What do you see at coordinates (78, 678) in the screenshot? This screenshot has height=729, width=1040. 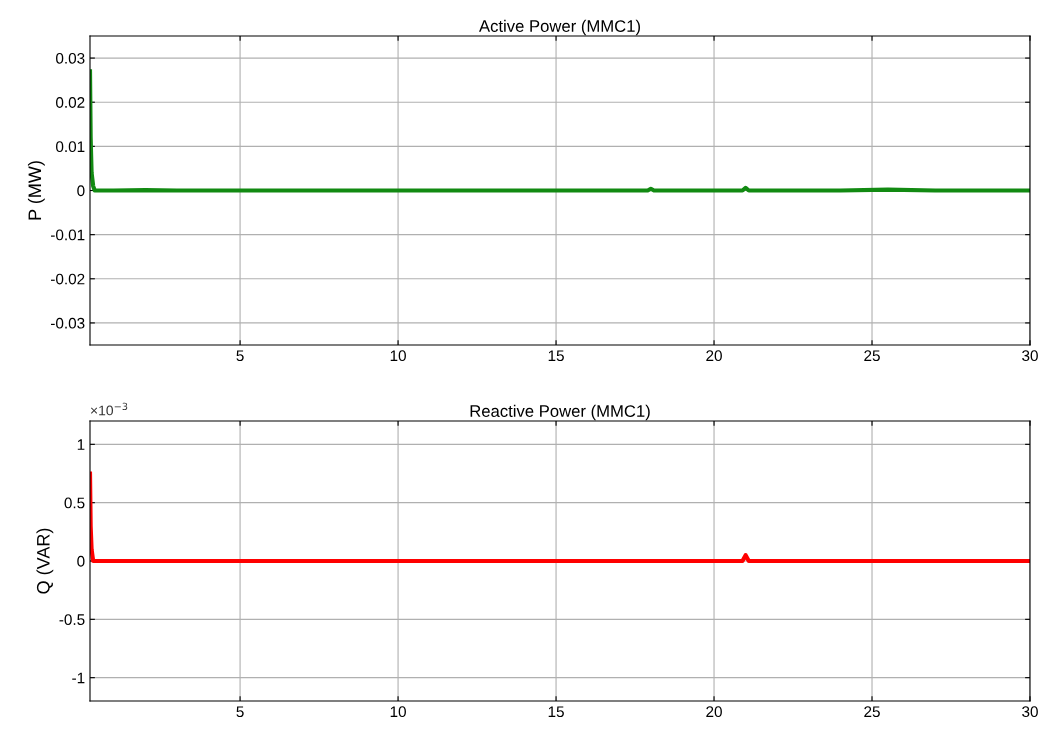 I see `y-tick-label: -1` at bounding box center [78, 678].